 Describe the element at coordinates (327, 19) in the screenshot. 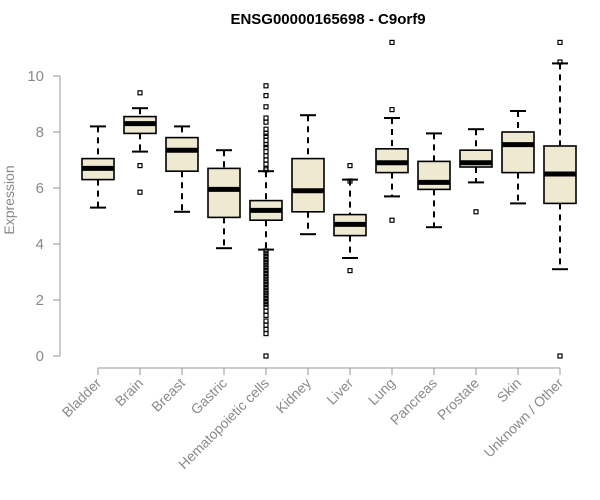

I see `chart-title: ENSG00000165698 - C9orf9` at that location.